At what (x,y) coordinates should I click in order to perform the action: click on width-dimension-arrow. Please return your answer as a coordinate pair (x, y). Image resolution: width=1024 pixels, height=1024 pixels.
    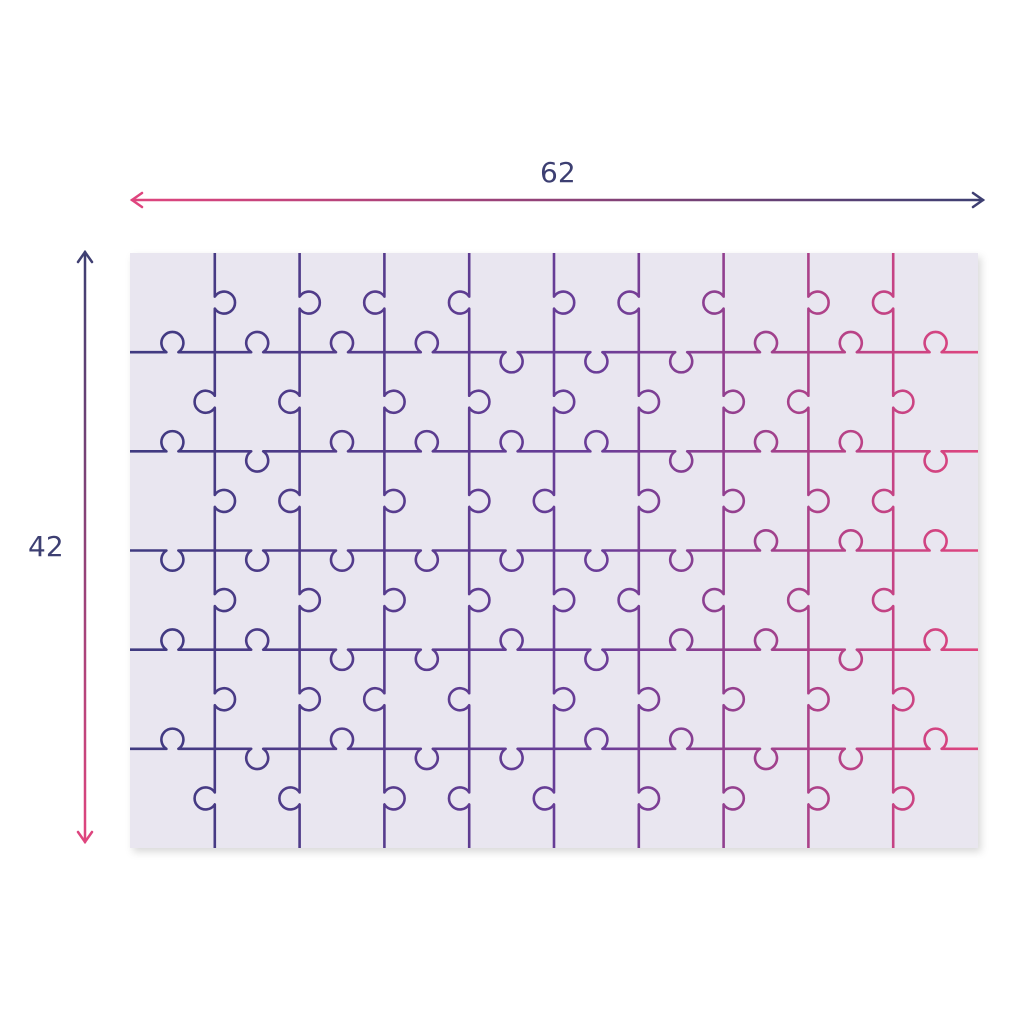
    Looking at the image, I should click on (557, 200).